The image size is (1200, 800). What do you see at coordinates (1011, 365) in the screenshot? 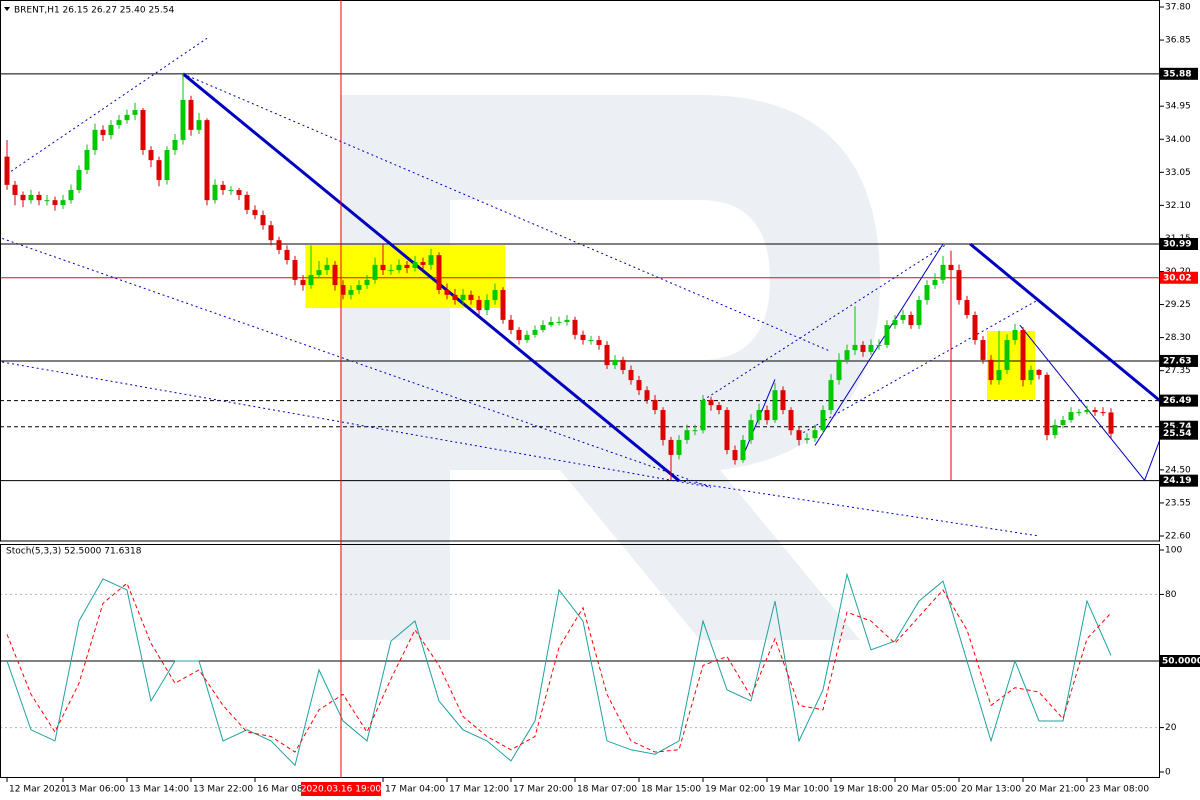
I see `zone` at bounding box center [1011, 365].